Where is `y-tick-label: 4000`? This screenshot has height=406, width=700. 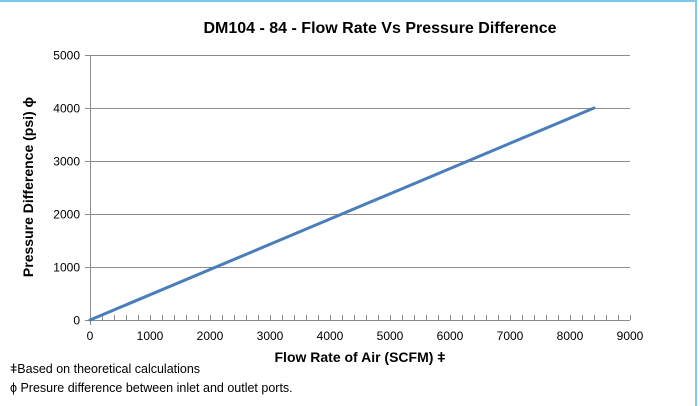
y-tick-label: 4000 is located at coordinates (66, 109).